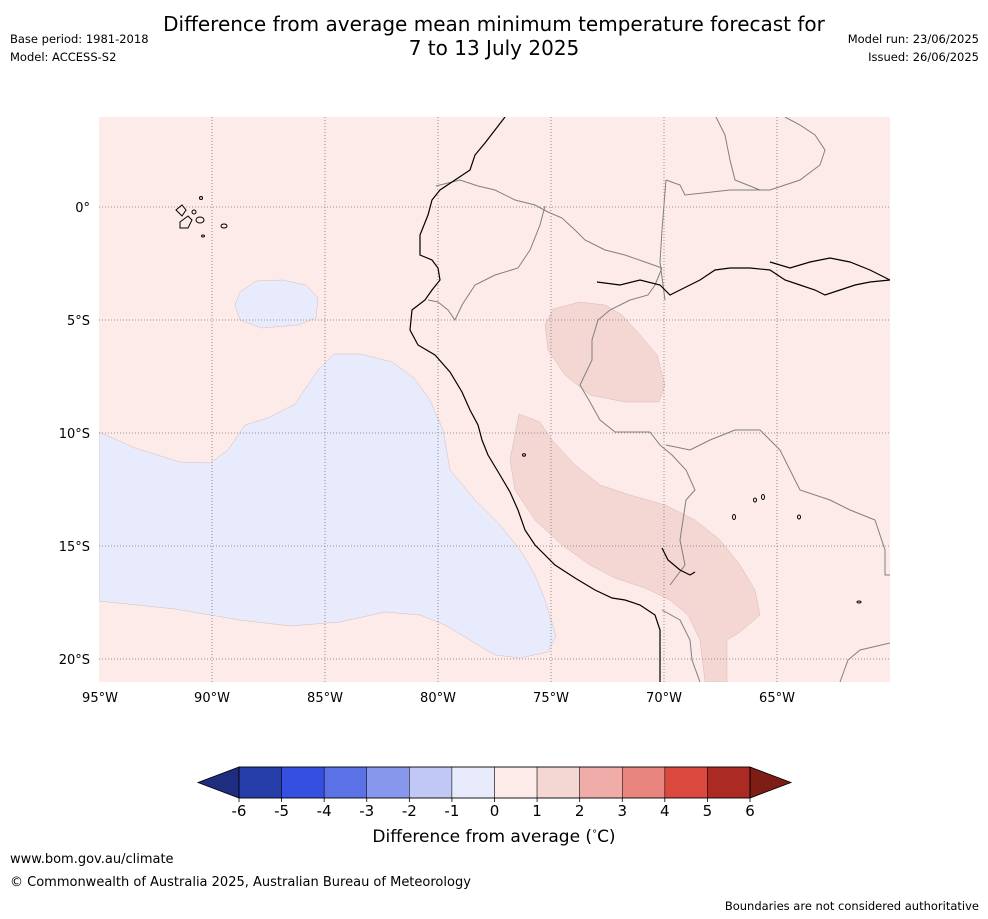  I want to click on footer-url: www.bom.gov.au/climate, so click(92, 859).